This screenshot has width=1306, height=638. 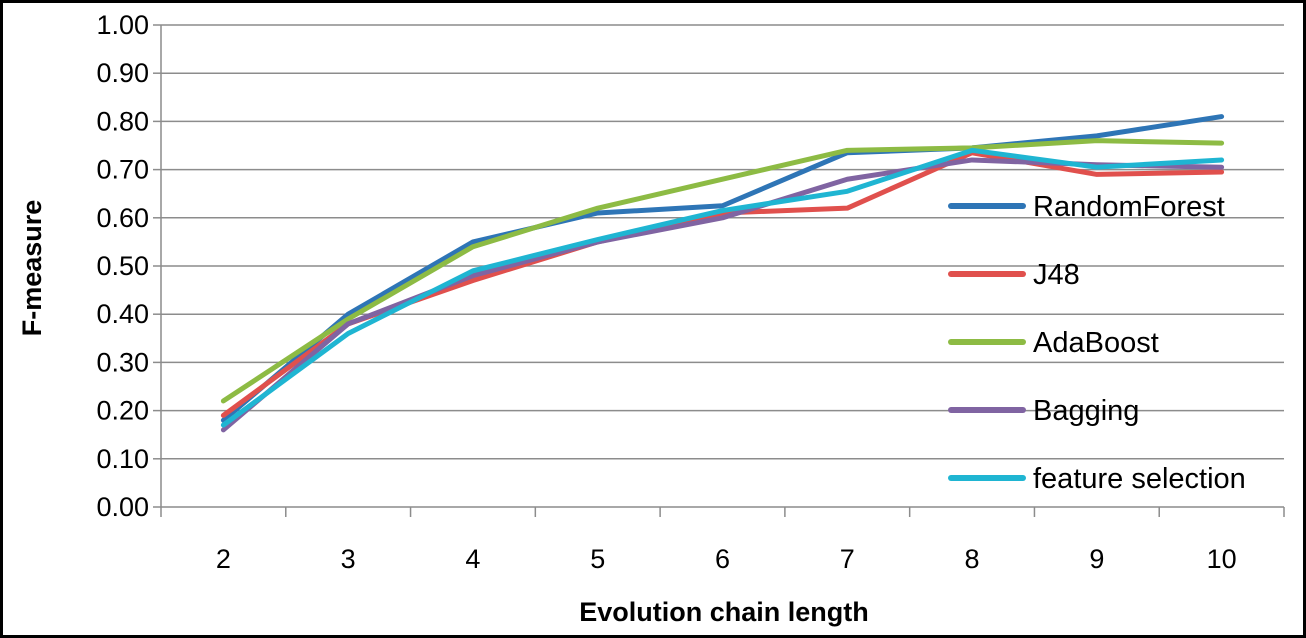 What do you see at coordinates (724, 612) in the screenshot?
I see `x-axis-title: Evolution chain length` at bounding box center [724, 612].